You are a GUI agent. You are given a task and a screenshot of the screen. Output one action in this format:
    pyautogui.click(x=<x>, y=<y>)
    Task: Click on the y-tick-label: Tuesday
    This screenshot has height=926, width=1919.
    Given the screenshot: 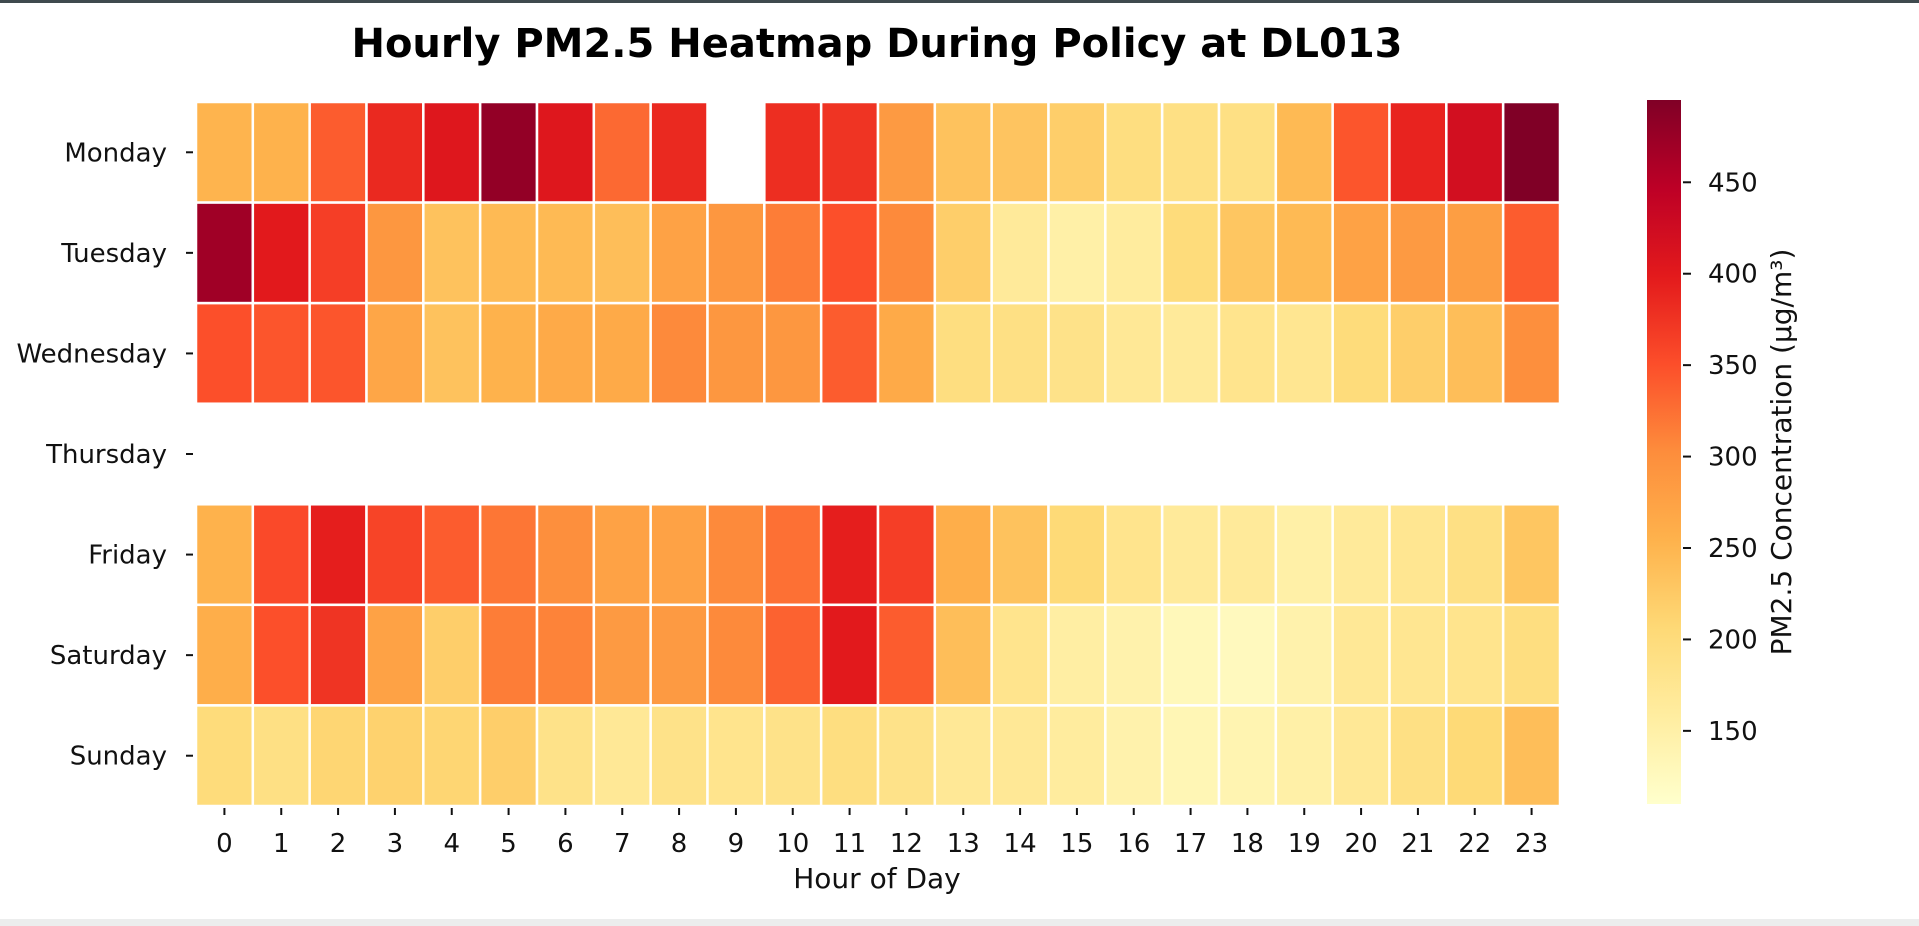 What is the action you would take?
    pyautogui.click(x=113, y=254)
    